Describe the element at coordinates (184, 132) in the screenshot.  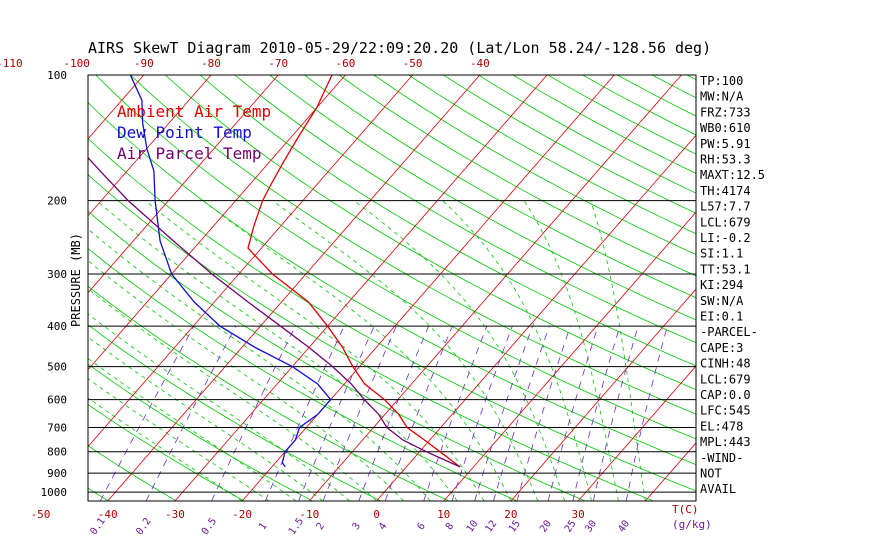
I see `legend-entry: Dew Point Temp` at that location.